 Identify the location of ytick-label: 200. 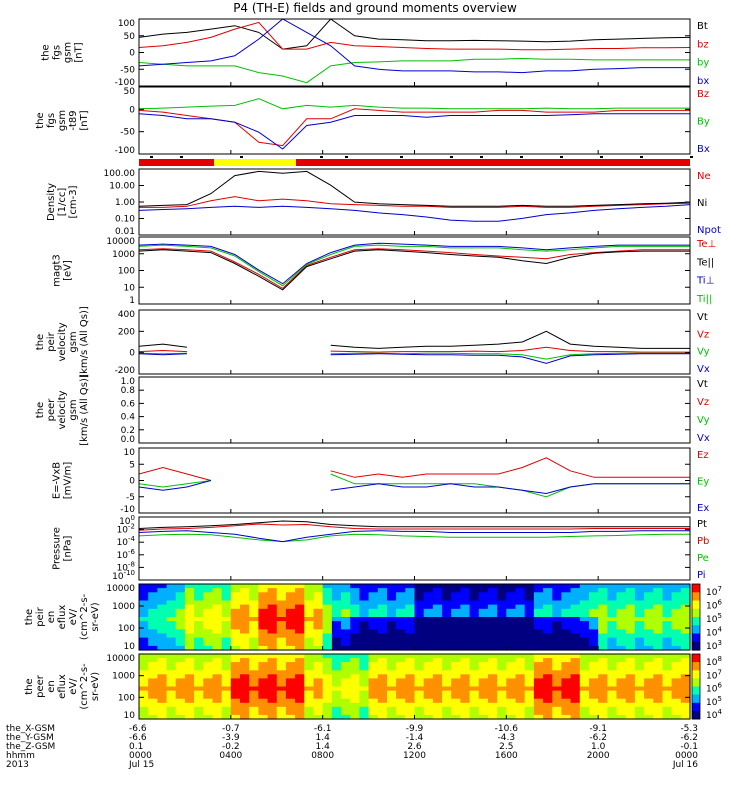
(126, 332).